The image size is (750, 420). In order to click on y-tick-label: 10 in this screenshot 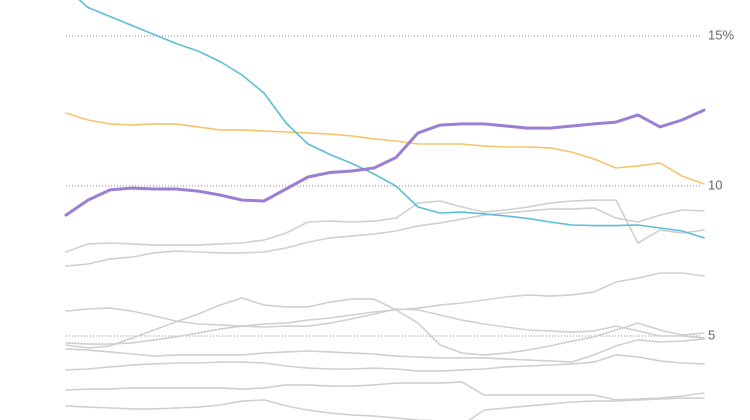, I will do `click(715, 184)`.